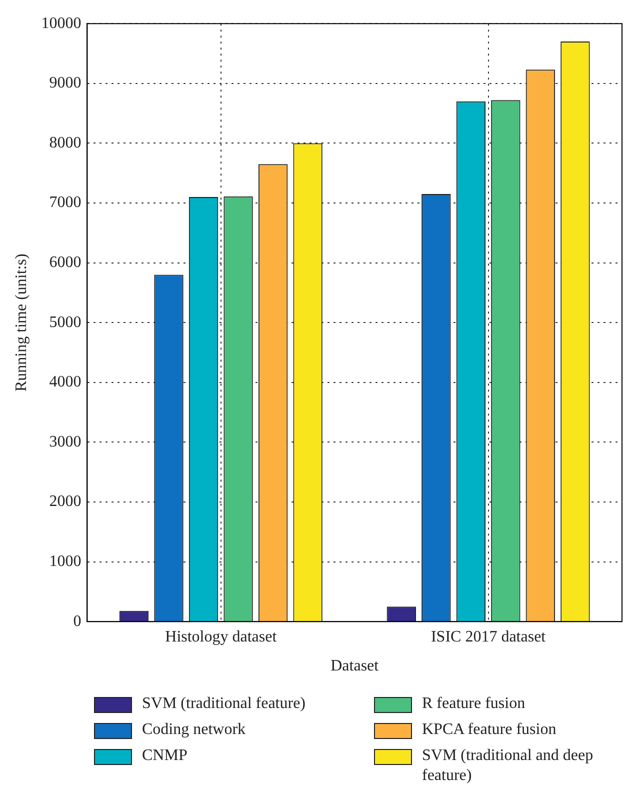  What do you see at coordinates (65, 263) in the screenshot?
I see `y-tick-label: 6000` at bounding box center [65, 263].